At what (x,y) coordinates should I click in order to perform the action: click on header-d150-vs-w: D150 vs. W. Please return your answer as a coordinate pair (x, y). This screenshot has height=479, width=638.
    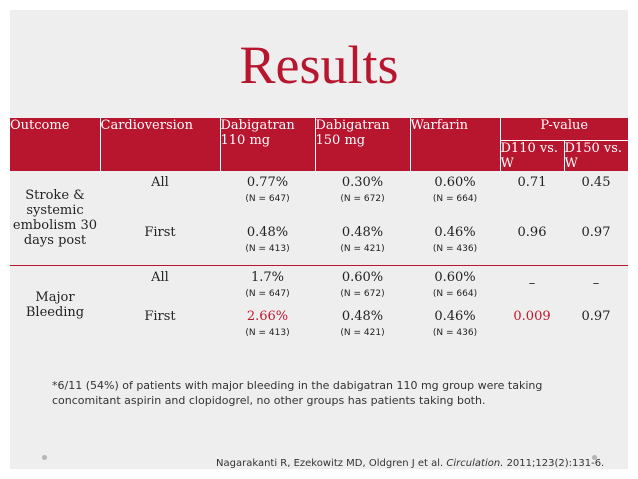
    Looking at the image, I should click on (596, 155).